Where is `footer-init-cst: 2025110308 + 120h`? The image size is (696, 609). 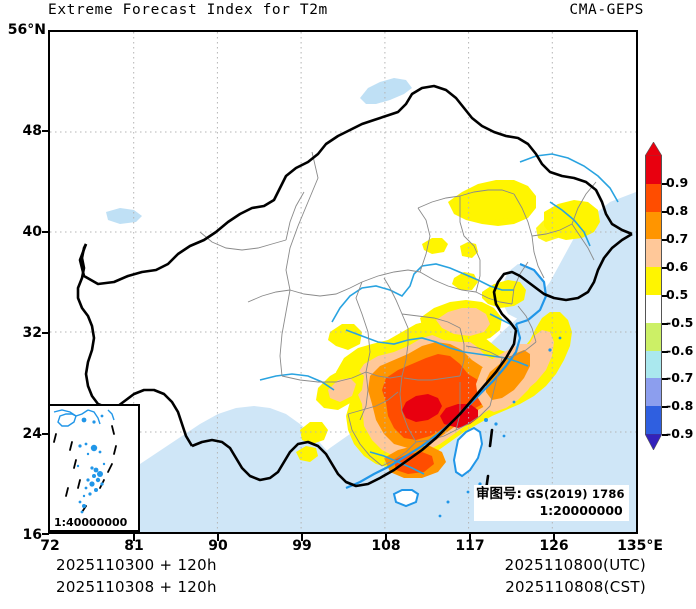 footer-init-cst: 2025110308 + 120h is located at coordinates (136, 587).